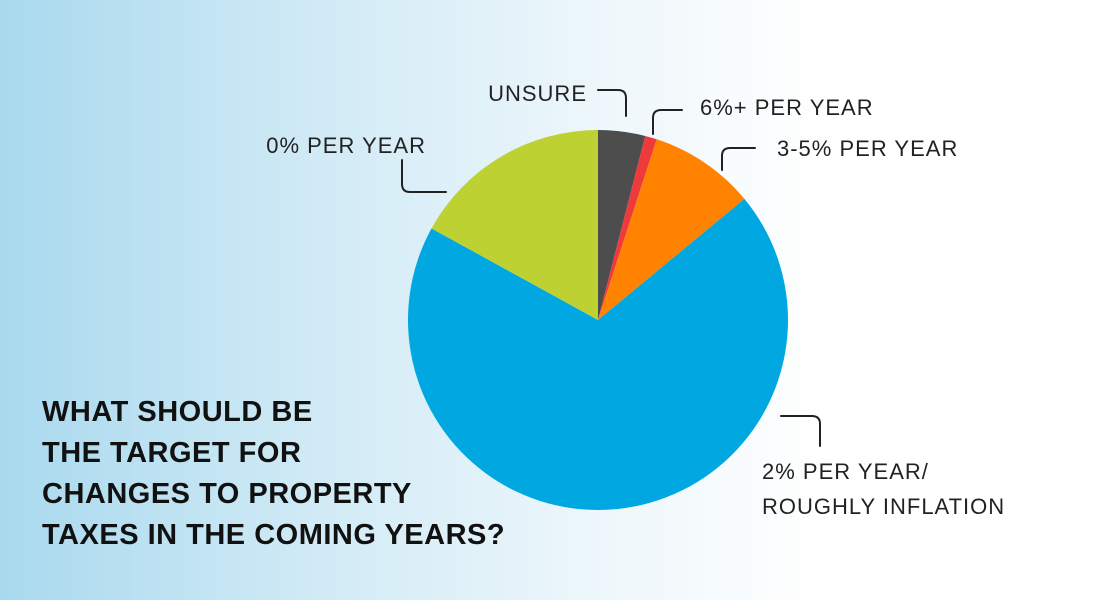 The width and height of the screenshot is (1100, 600). I want to click on title-line-2: THE TARGET FOR, so click(172, 453).